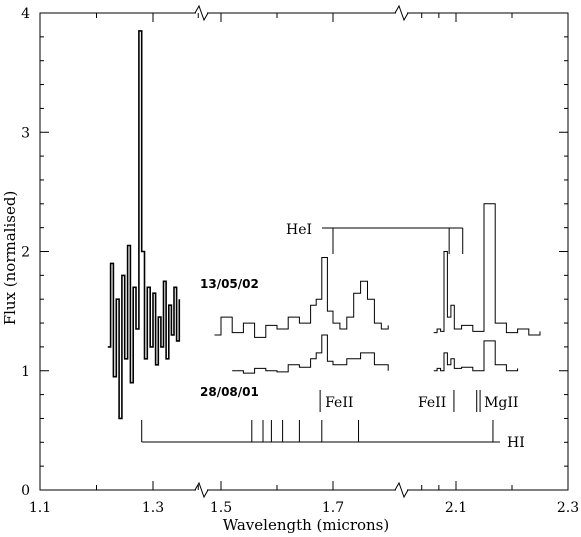  What do you see at coordinates (306, 525) in the screenshot?
I see `x-axis-label: Wavelength (microns)` at bounding box center [306, 525].